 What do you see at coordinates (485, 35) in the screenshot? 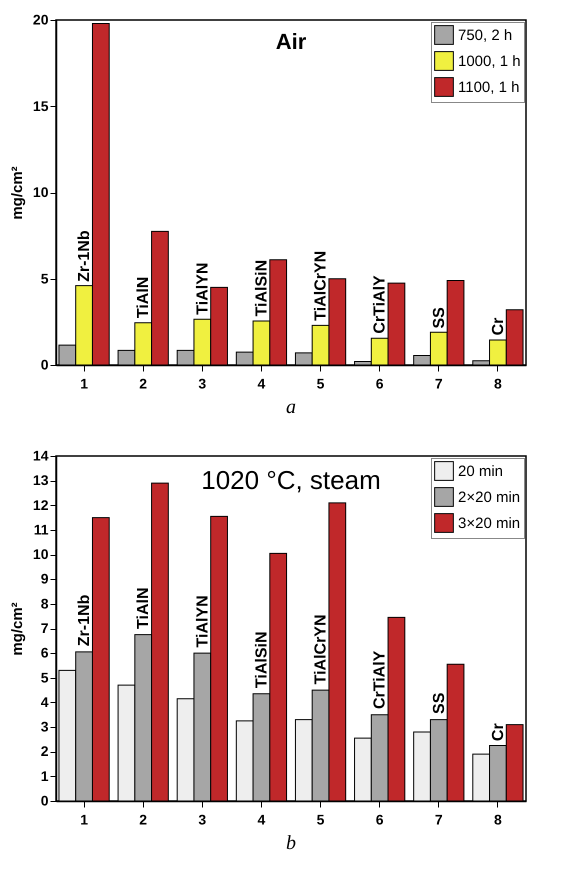
I see `legend-label: 750, 2 h` at bounding box center [485, 35].